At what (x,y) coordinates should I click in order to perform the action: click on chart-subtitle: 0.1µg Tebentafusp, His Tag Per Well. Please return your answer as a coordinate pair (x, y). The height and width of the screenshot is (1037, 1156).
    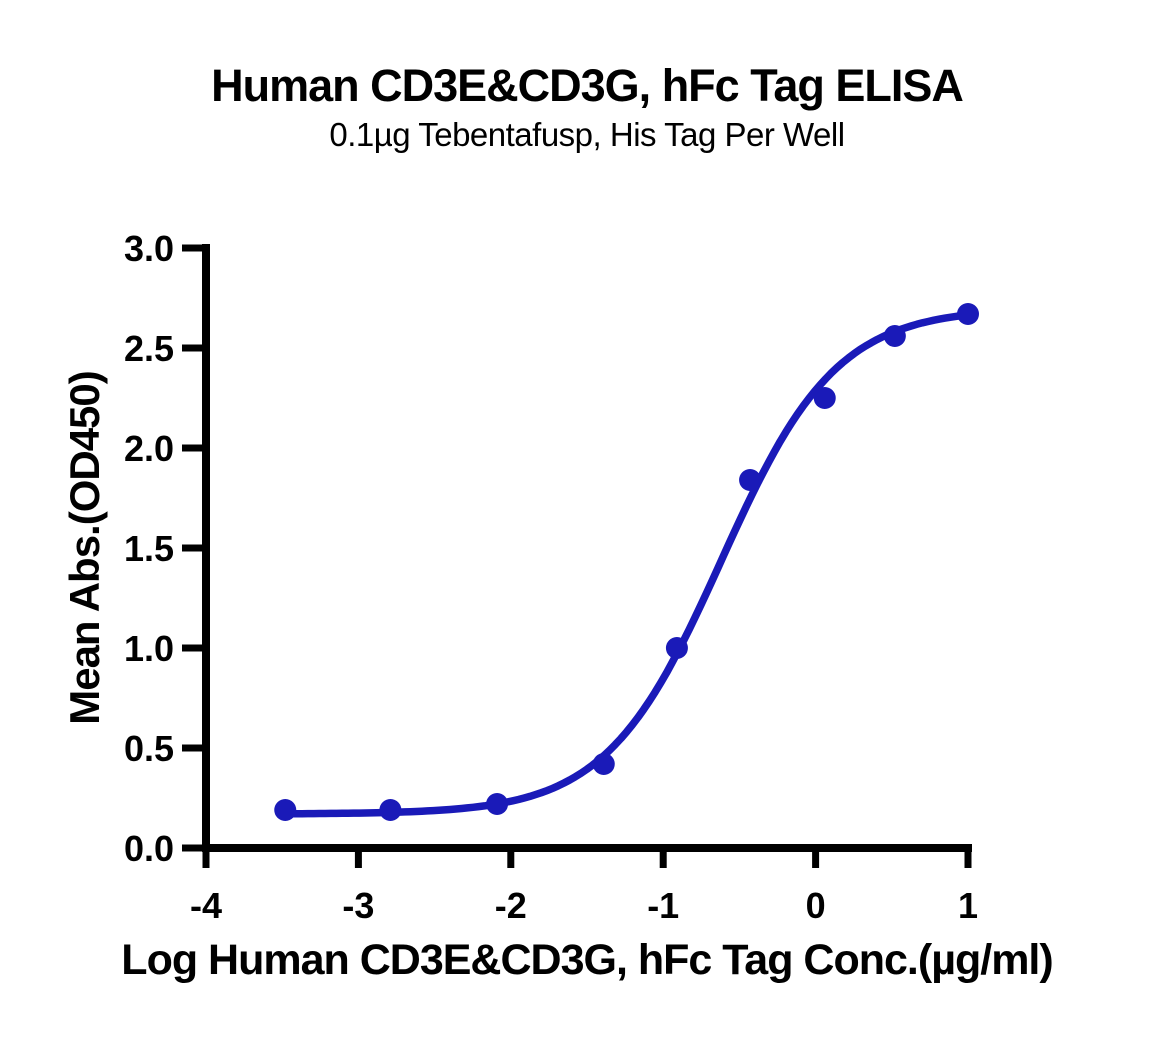
    Looking at the image, I should click on (587, 134).